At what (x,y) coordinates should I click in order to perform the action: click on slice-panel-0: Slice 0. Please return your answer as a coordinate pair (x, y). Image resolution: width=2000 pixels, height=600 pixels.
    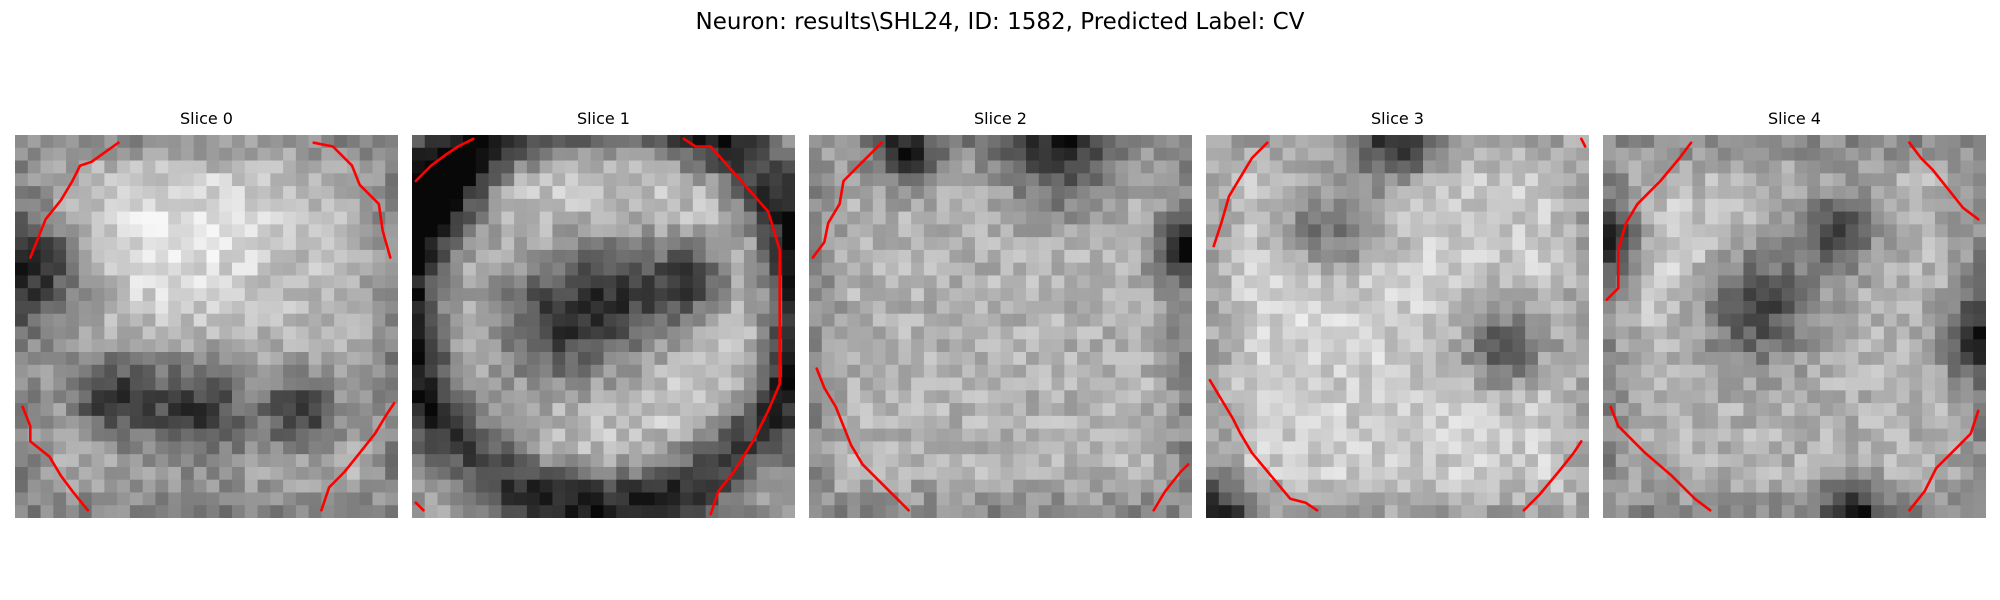
    Looking at the image, I should click on (206, 313).